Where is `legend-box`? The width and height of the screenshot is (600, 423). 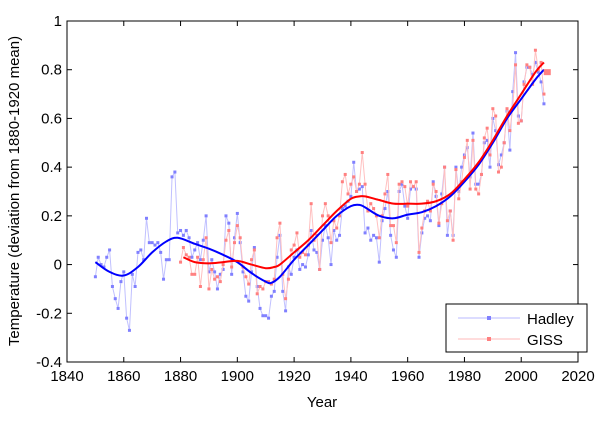 legend-box is located at coordinates (516, 328).